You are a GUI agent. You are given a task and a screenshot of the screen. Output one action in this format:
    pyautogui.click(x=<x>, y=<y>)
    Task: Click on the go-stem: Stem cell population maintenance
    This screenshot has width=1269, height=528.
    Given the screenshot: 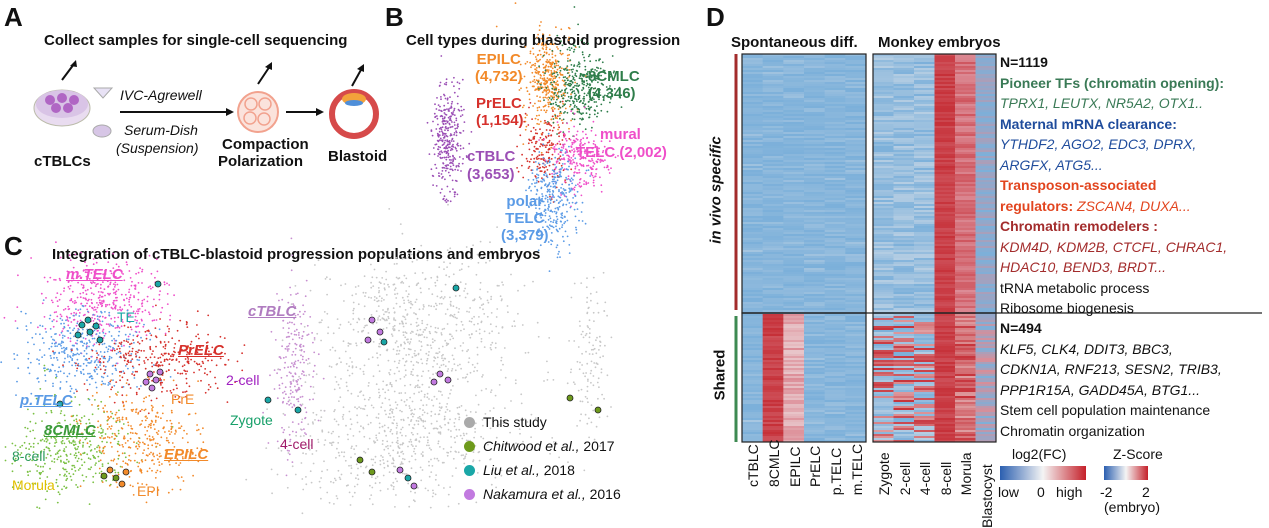 What is the action you would take?
    pyautogui.click(x=1111, y=410)
    